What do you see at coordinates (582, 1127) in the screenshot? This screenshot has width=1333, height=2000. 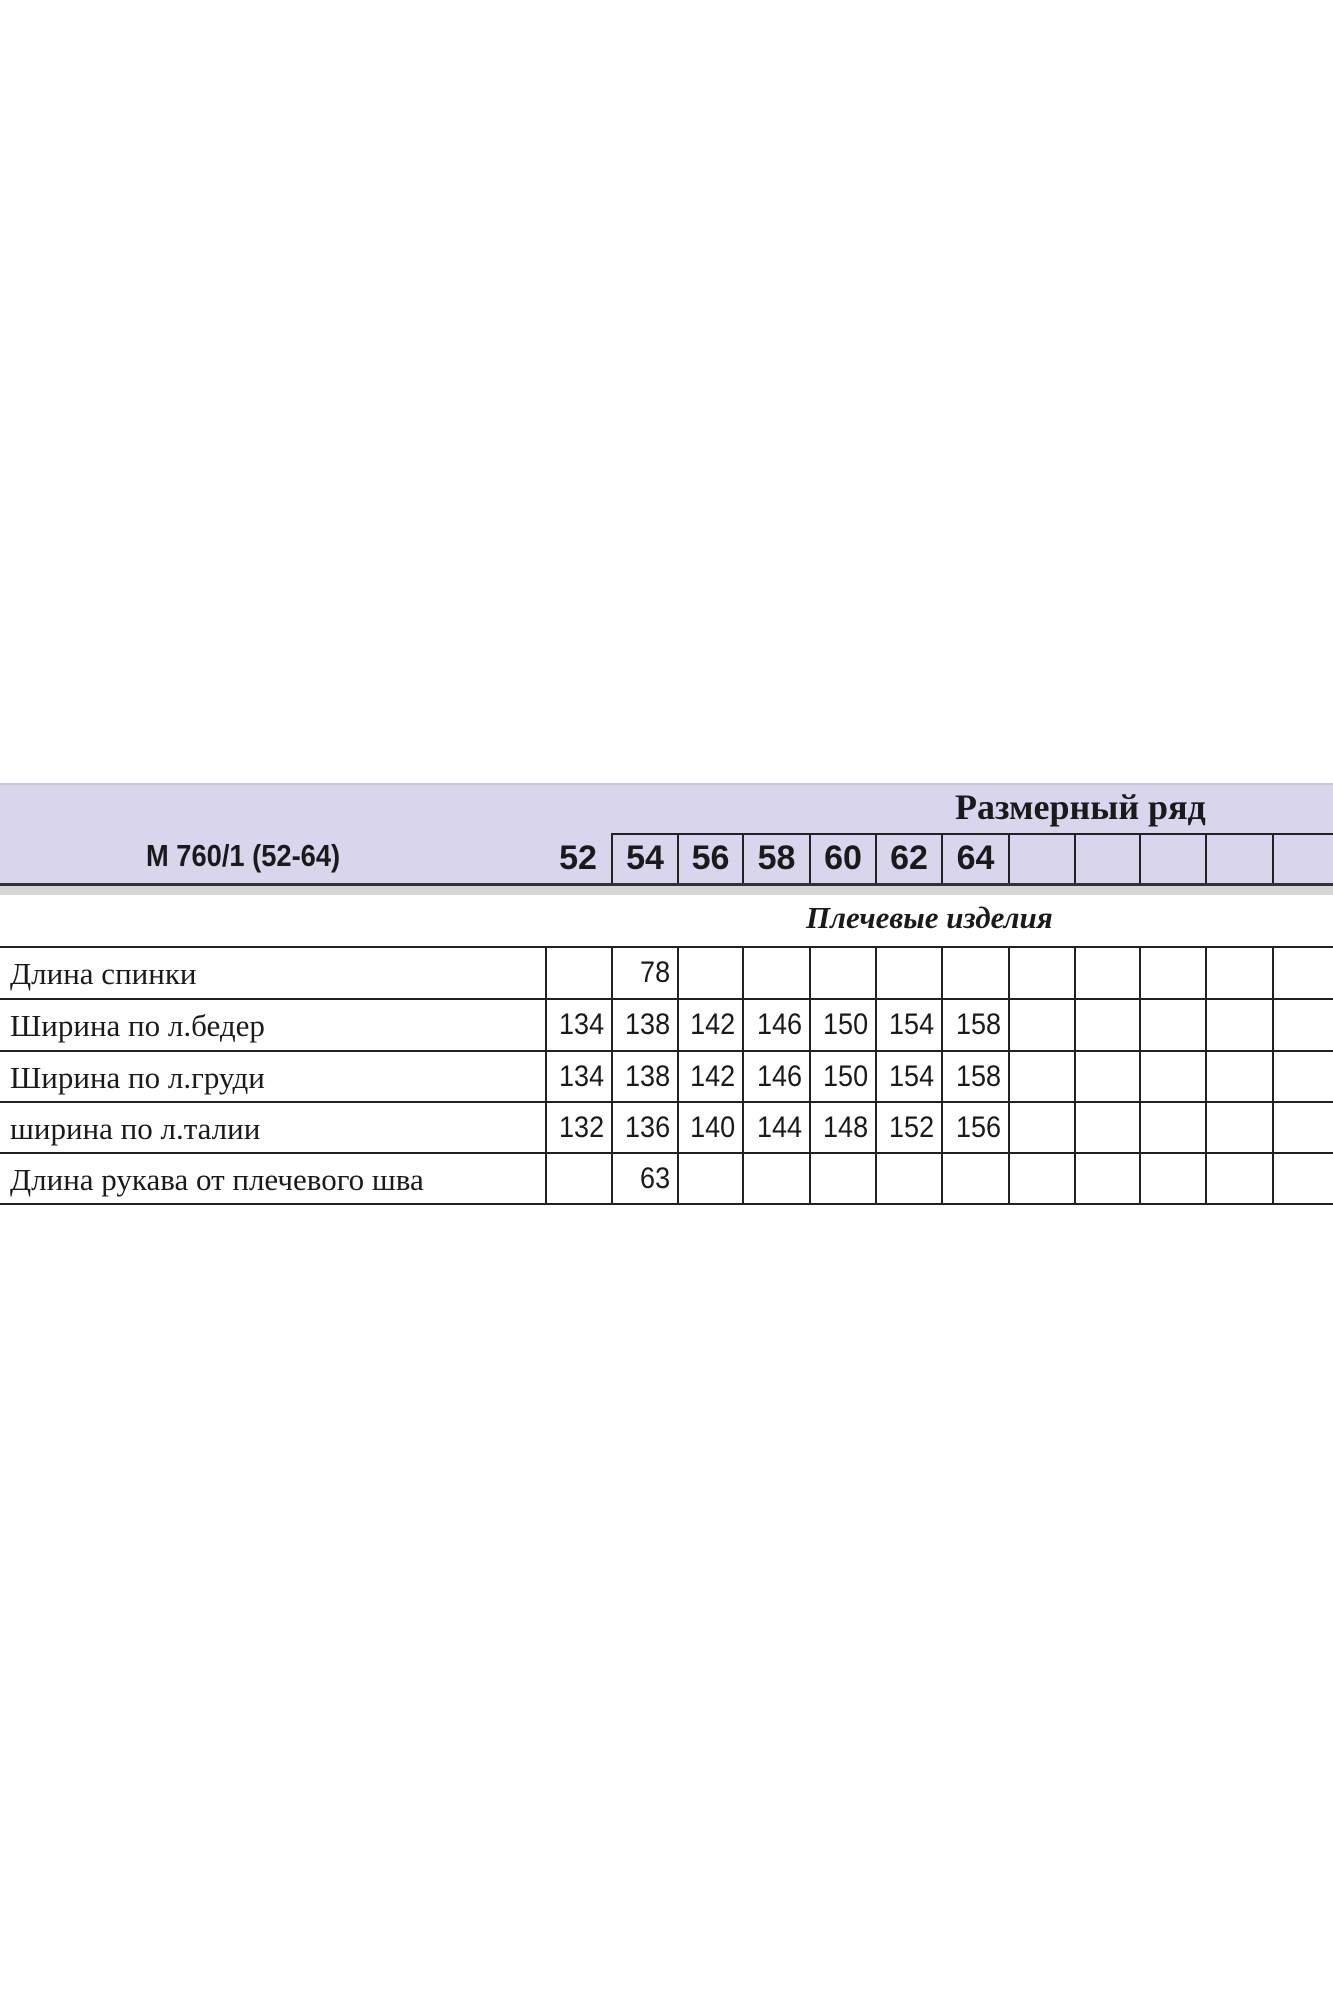 I see `table-cell: 132` at bounding box center [582, 1127].